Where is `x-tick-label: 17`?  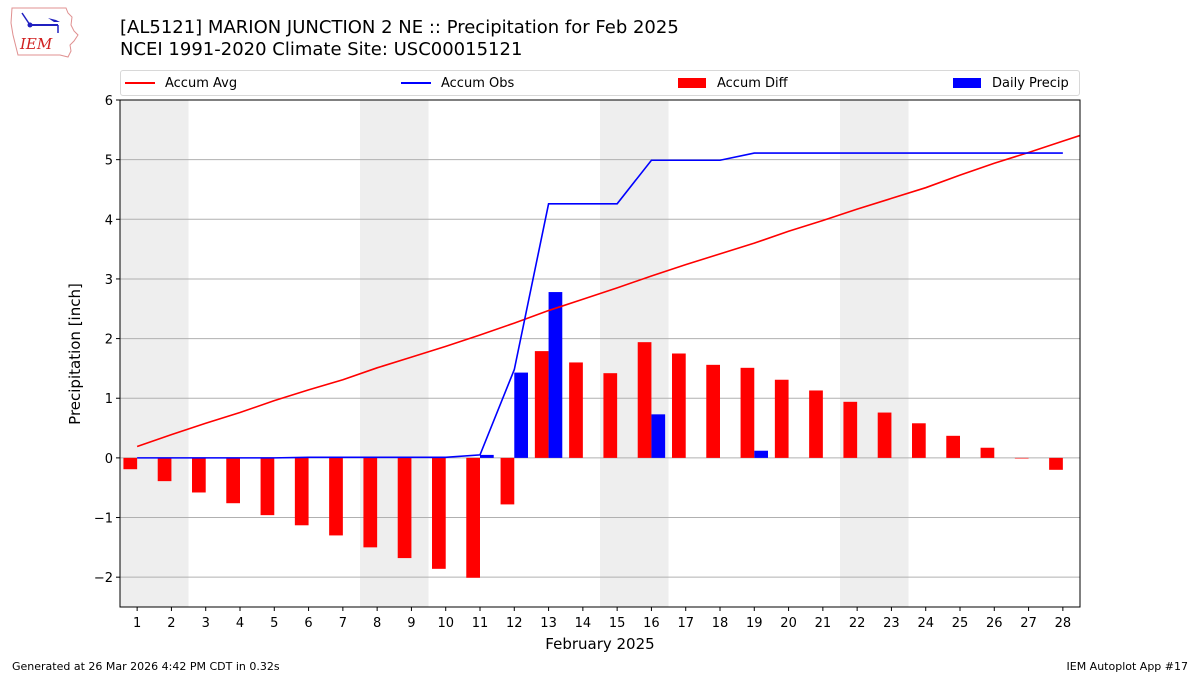
x-tick-label: 17 is located at coordinates (685, 623).